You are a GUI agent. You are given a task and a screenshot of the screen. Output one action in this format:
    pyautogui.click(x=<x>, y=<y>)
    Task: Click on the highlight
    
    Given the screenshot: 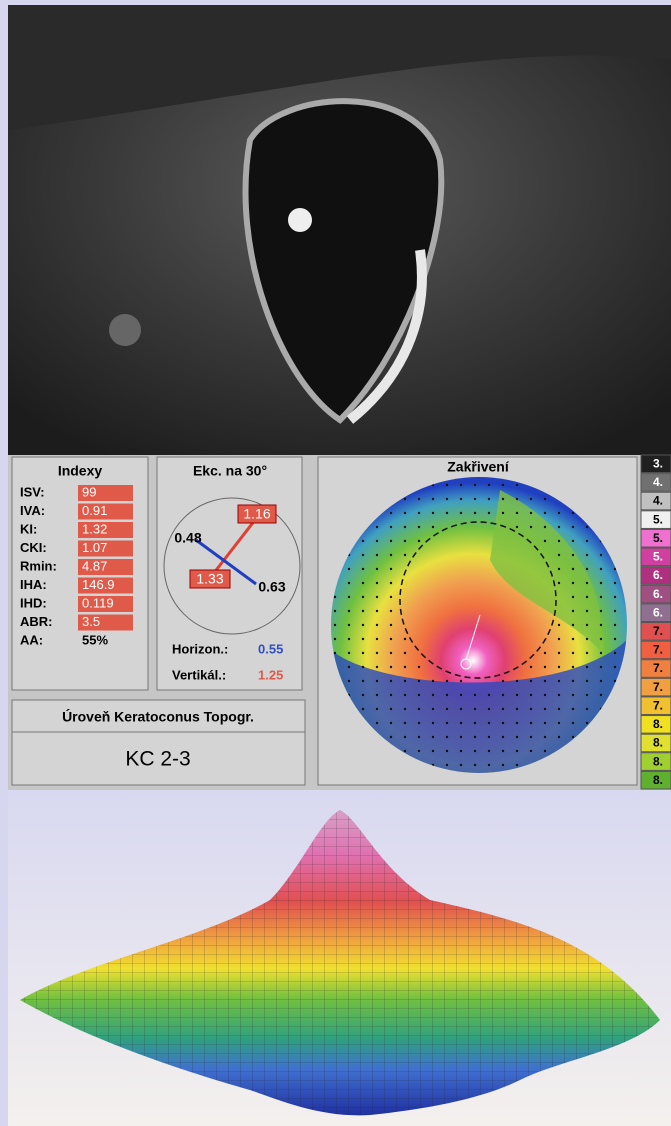 What is the action you would take?
    pyautogui.click(x=300, y=220)
    